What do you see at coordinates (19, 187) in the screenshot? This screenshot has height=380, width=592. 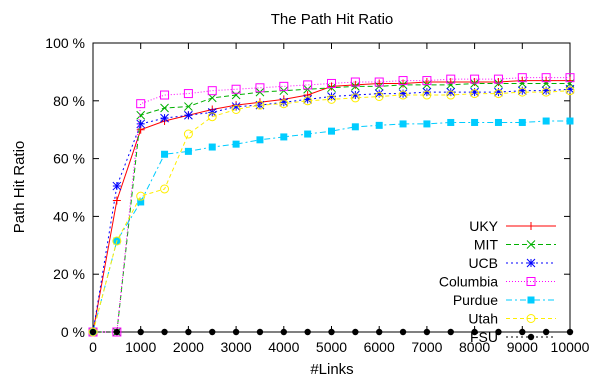 I see `y-axis-label: Path Hit Ratio` at bounding box center [19, 187].